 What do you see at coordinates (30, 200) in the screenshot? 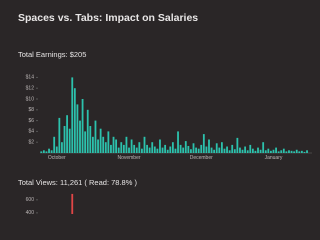
I see `y-tick-label: 600` at bounding box center [30, 200].